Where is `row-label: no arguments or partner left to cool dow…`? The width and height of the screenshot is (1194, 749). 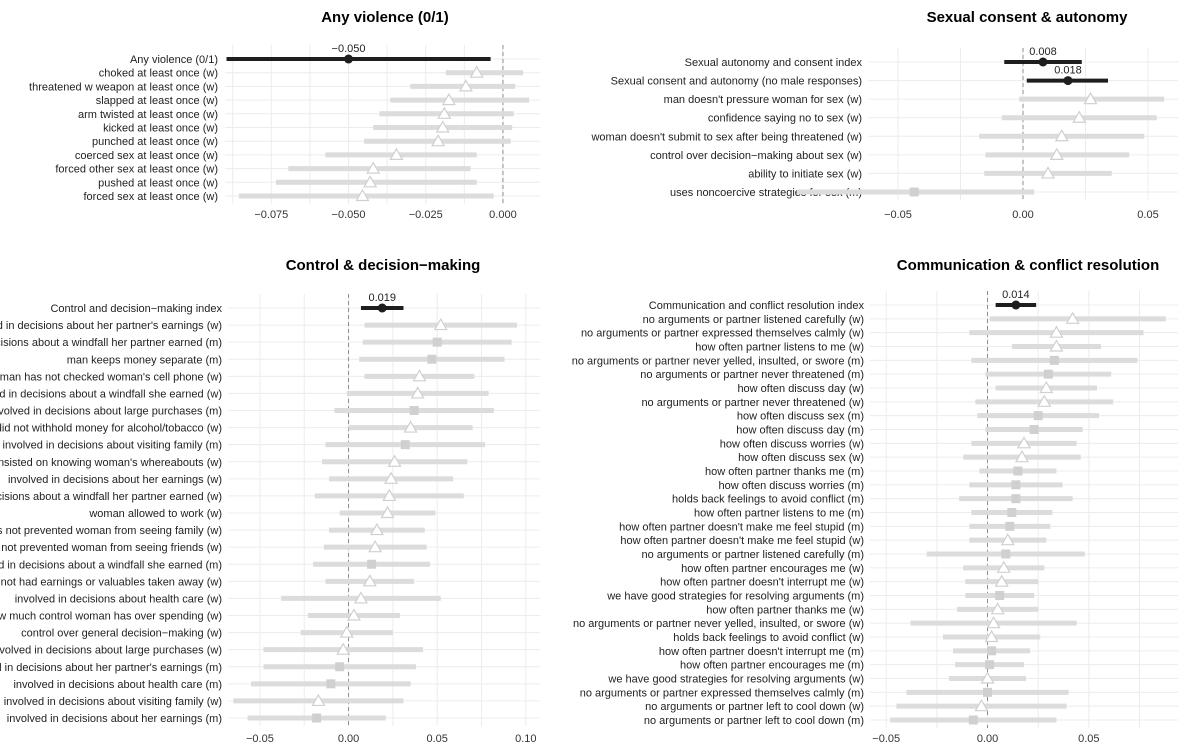 row-label: no arguments or partner left to cool dow… is located at coordinates (754, 707).